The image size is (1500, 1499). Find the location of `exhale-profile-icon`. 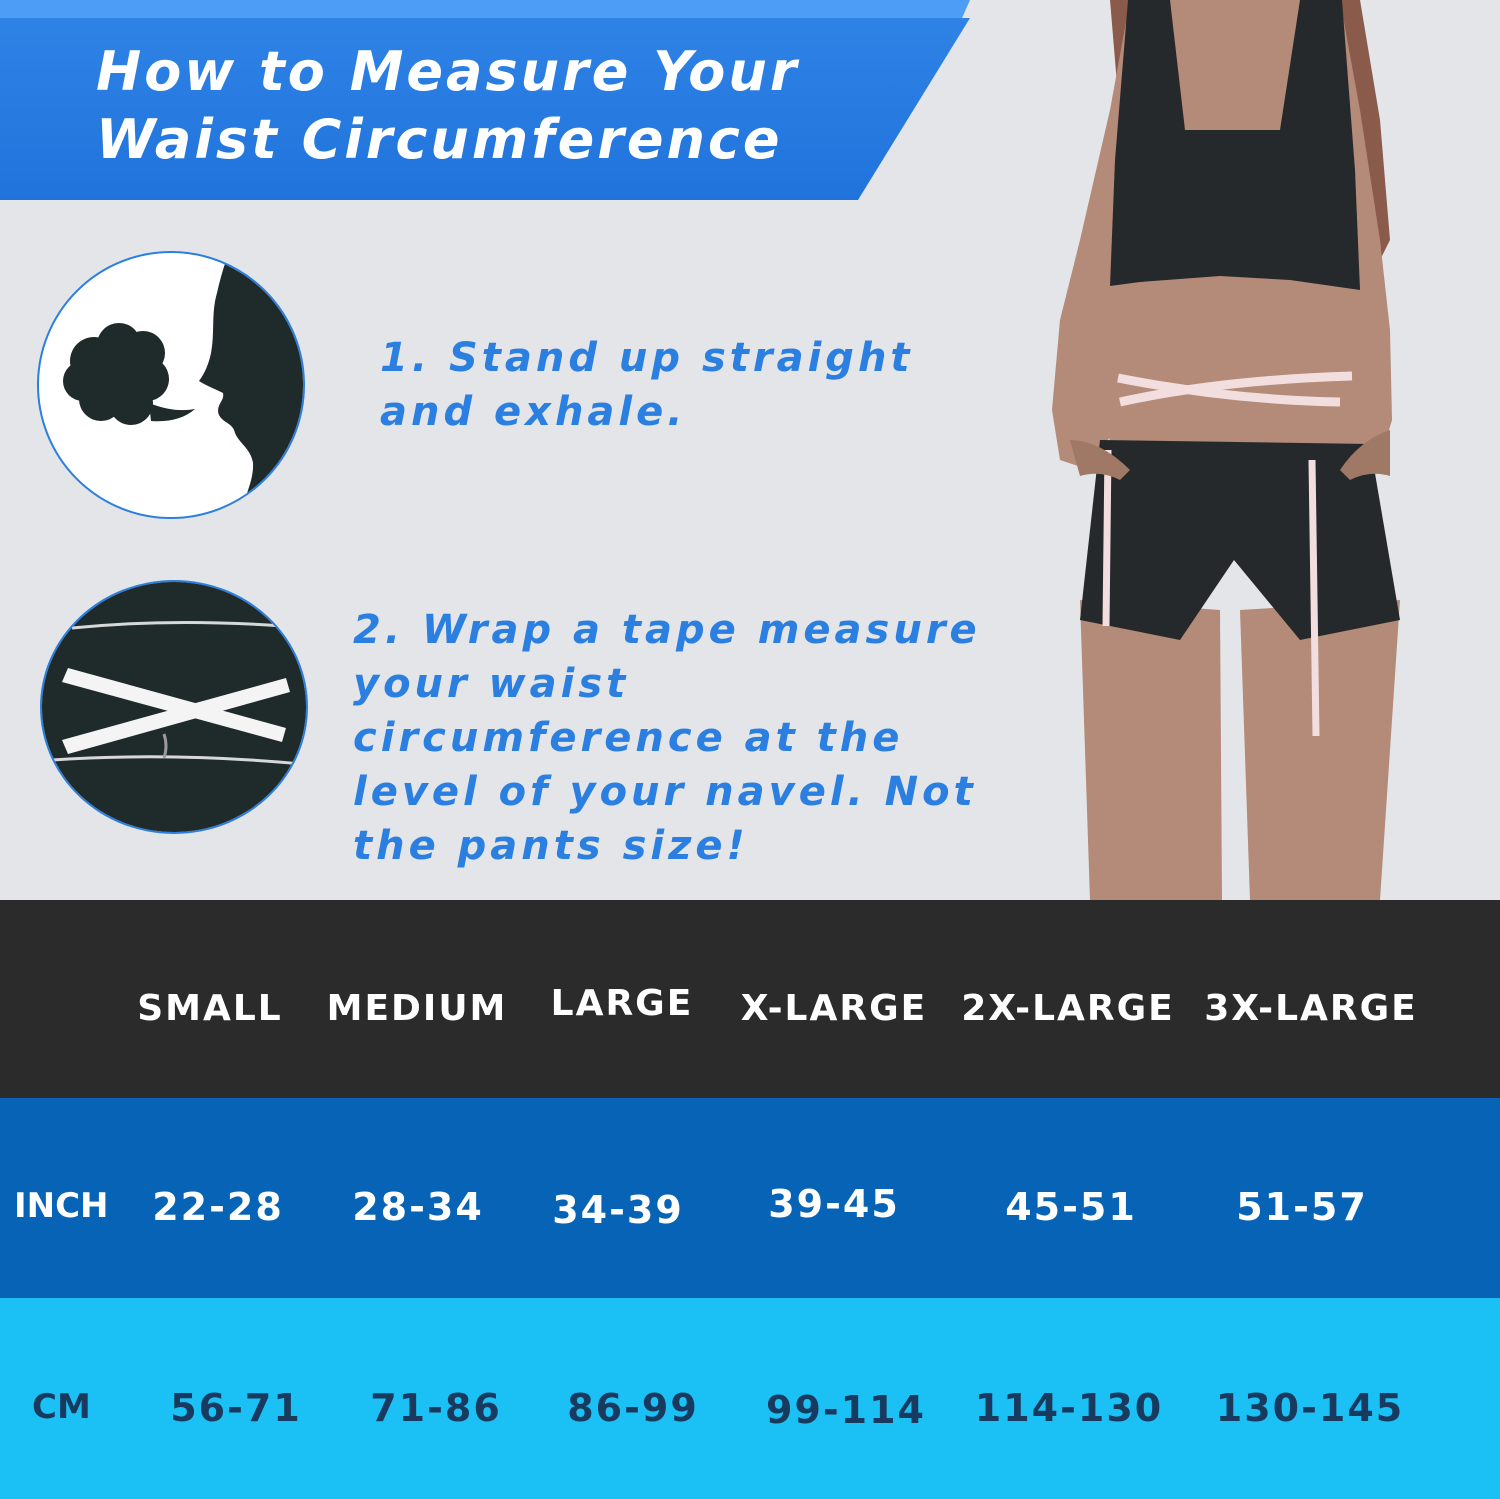

exhale-profile-icon is located at coordinates (171, 385).